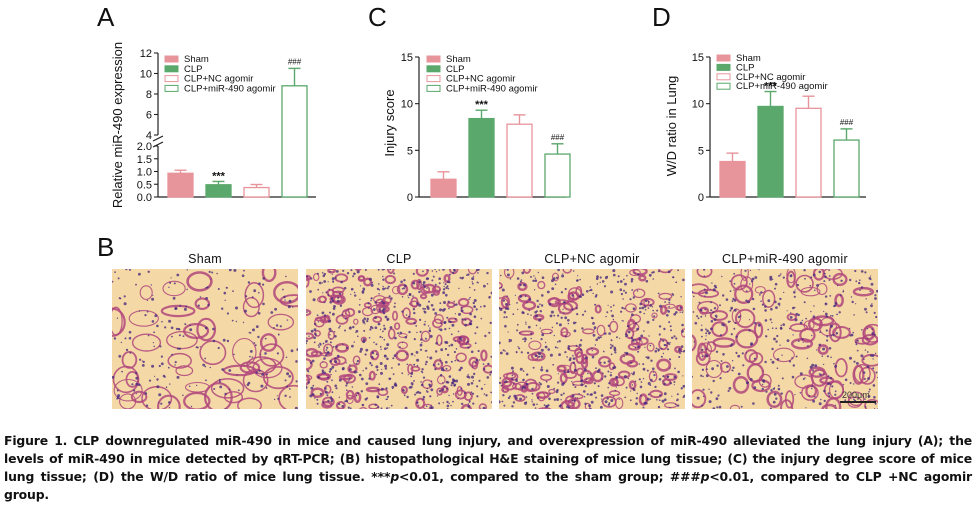 This screenshot has height=515, width=974. I want to click on chart-d-legend-label: CLP+NC agomir, so click(770, 77).